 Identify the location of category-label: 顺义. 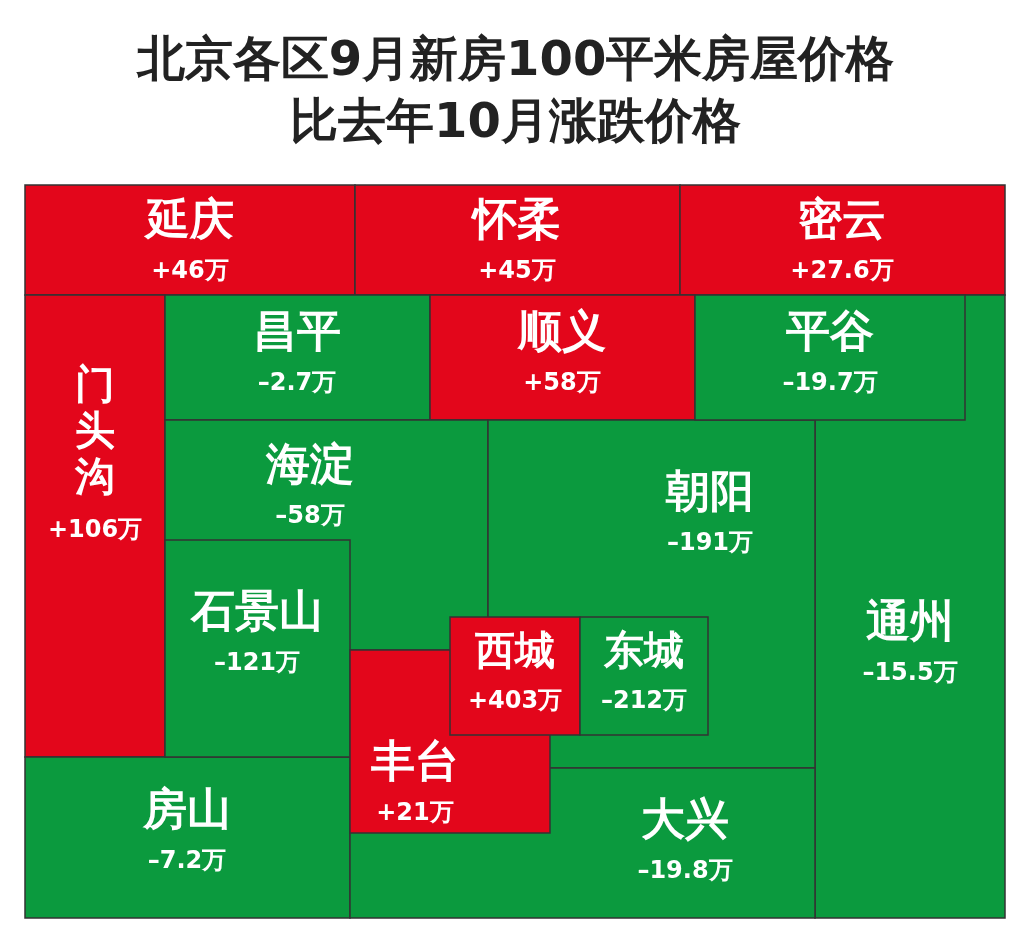
(561, 330).